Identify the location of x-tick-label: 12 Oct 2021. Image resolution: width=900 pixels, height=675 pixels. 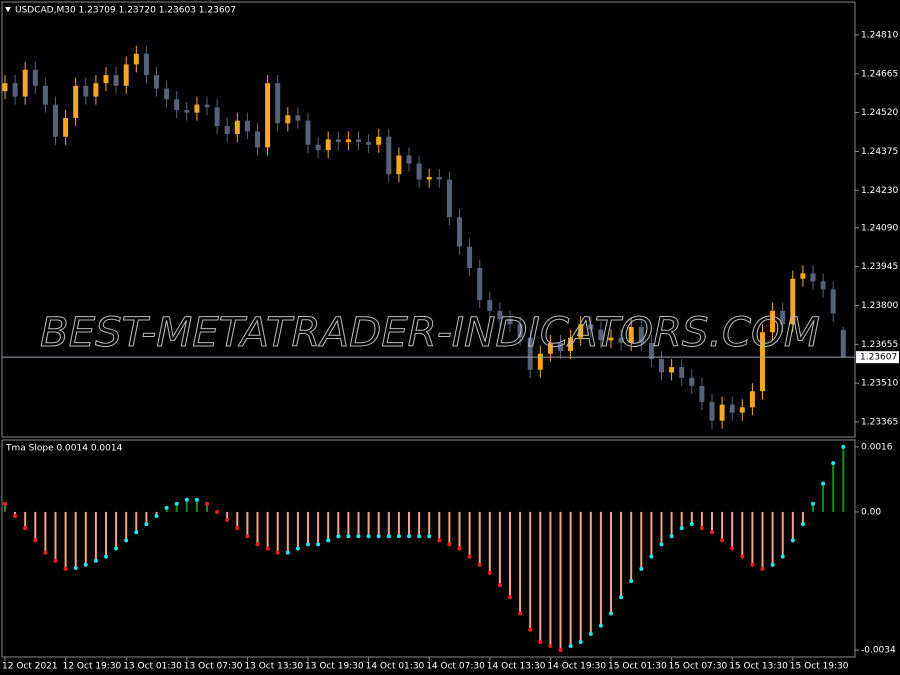
(30, 667).